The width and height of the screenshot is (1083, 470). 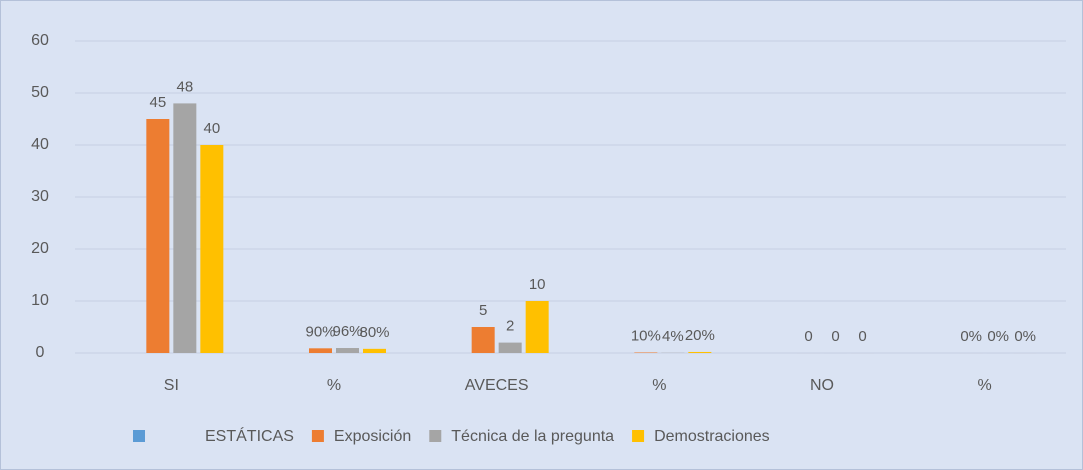 What do you see at coordinates (40, 40) in the screenshot?
I see `y-tick-label: 60` at bounding box center [40, 40].